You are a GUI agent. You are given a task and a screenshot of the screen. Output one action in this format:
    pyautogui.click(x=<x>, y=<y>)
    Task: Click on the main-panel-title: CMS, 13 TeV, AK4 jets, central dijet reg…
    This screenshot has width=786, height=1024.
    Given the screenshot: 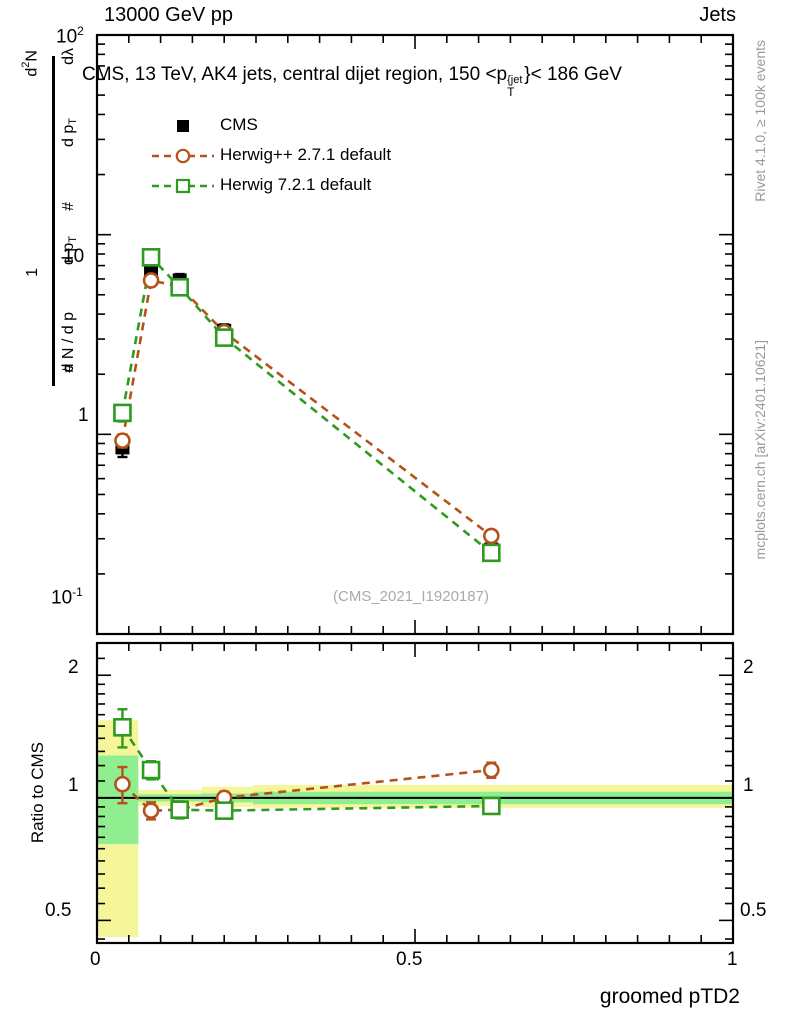 What is the action you would take?
    pyautogui.click(x=352, y=82)
    